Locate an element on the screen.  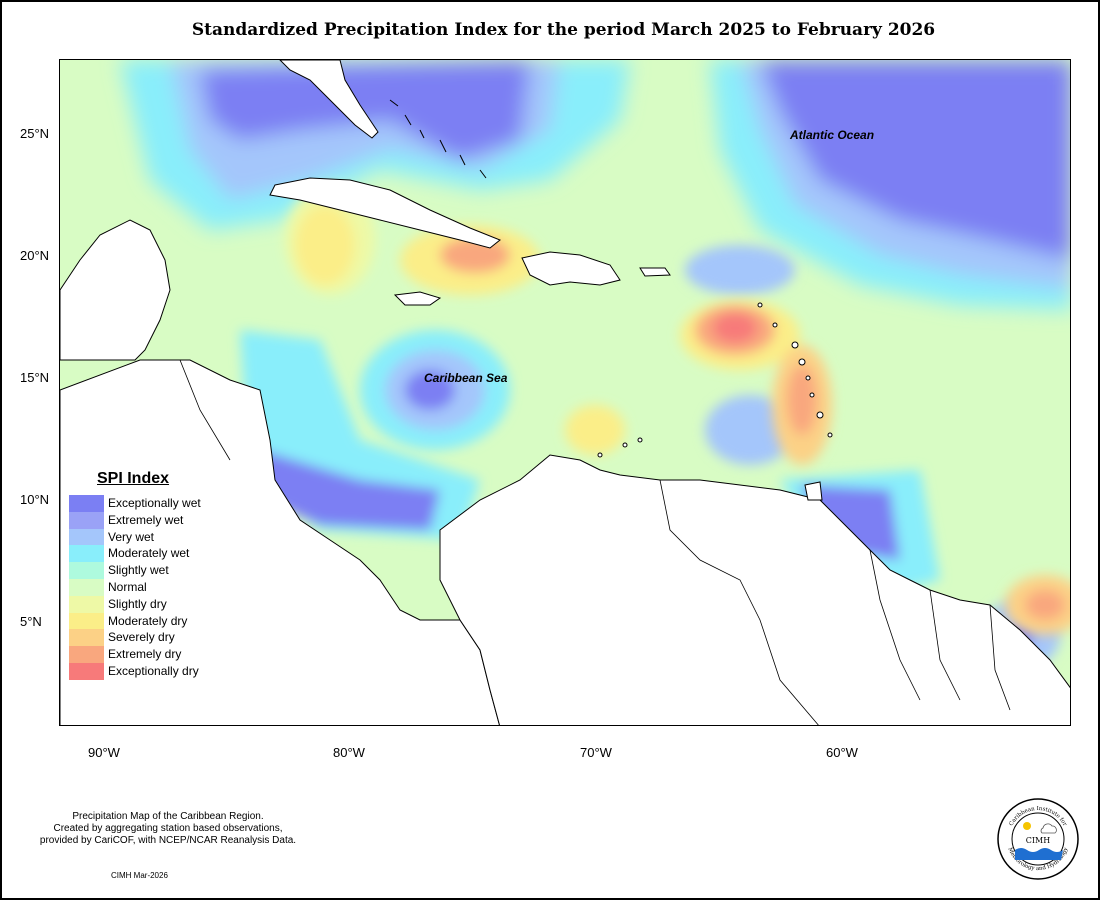
legend-item: Severely dry is located at coordinates (169, 638).